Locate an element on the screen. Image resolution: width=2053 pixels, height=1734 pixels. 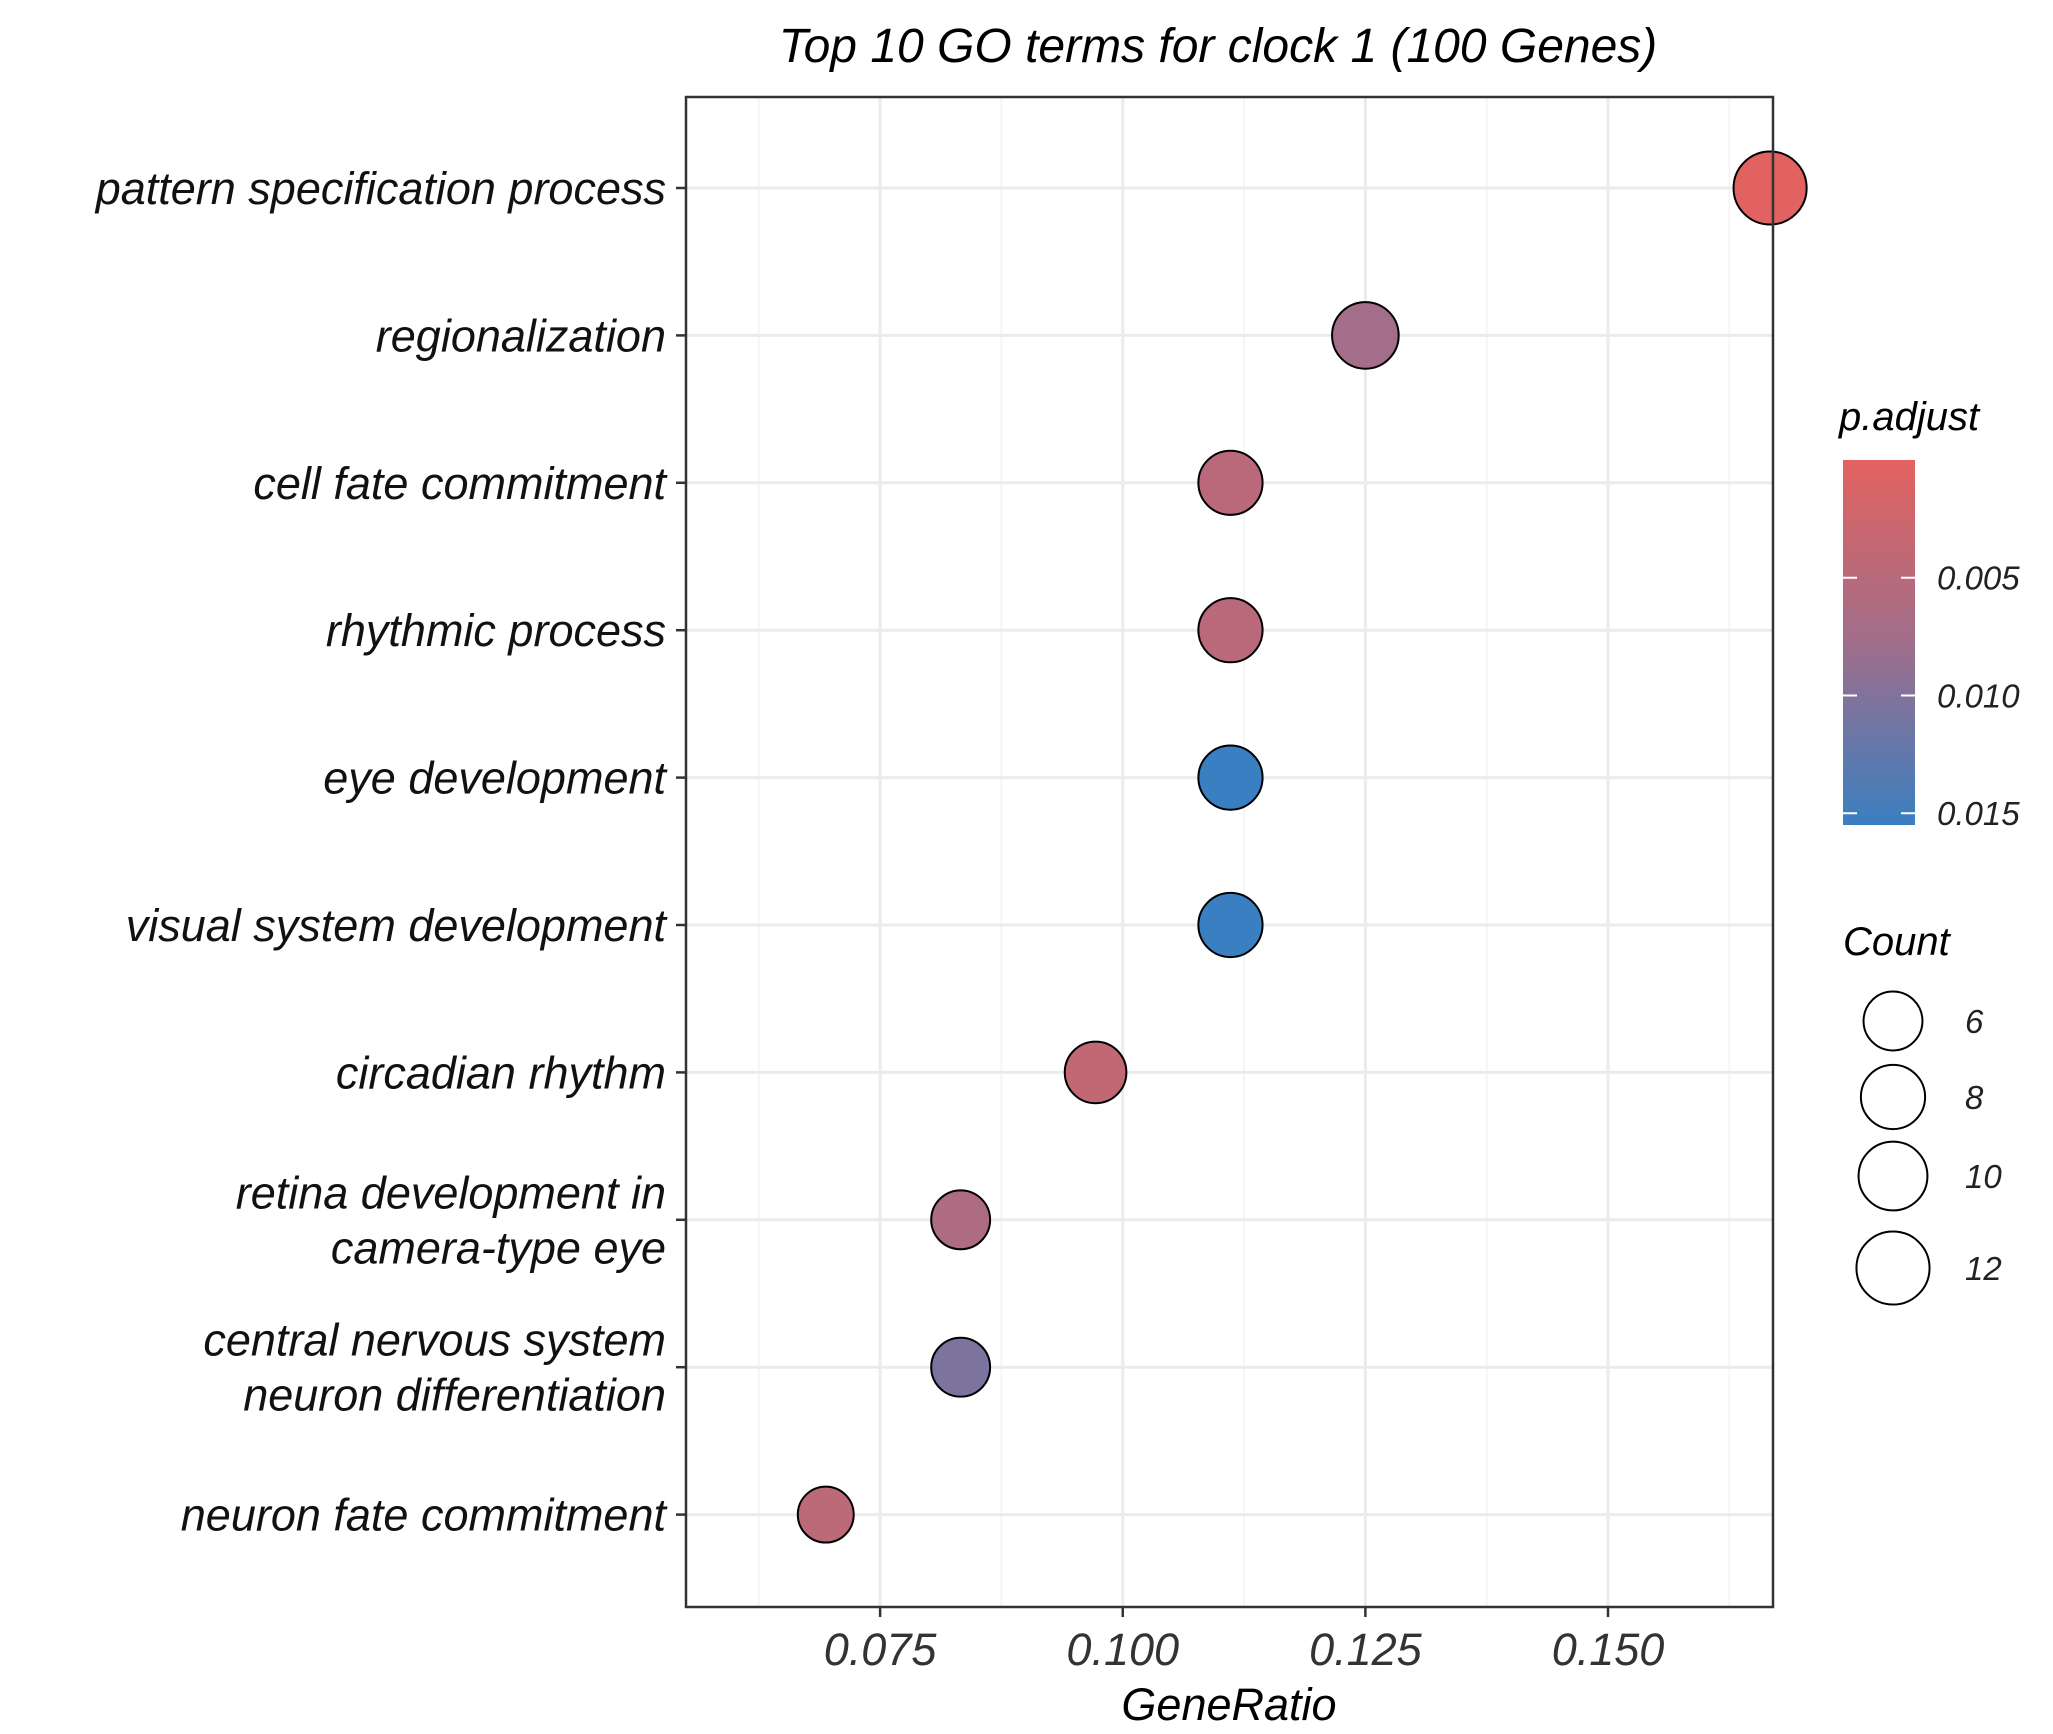
size-legend-label: 6 is located at coordinates (1974, 1021).